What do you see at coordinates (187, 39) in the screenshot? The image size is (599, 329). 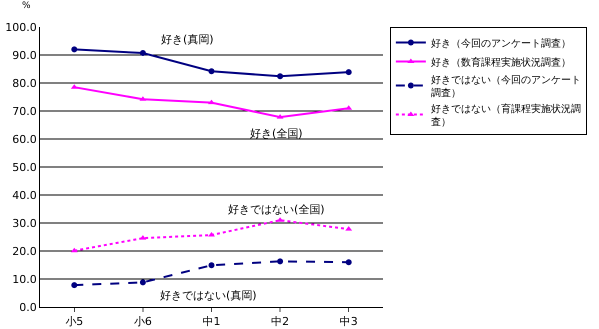 I see `annotation: 好き(真岡)` at bounding box center [187, 39].